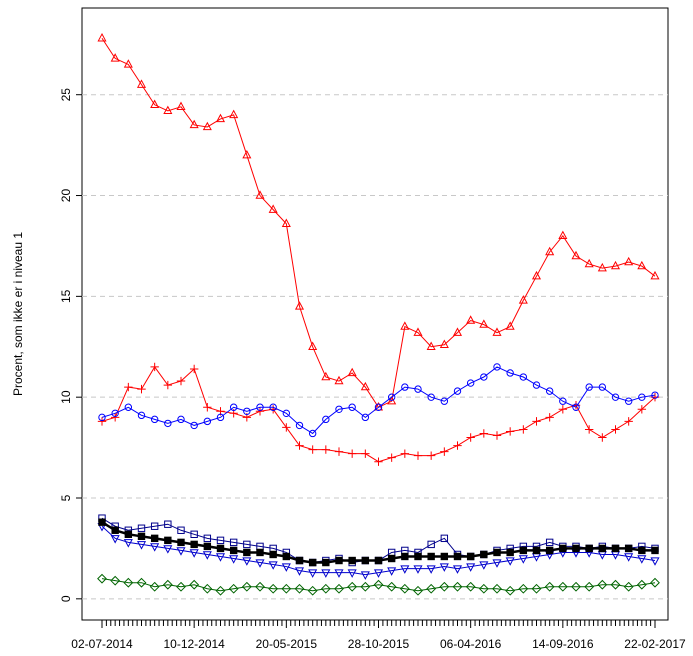 The width and height of the screenshot is (693, 656). I want to click on x-tick-label: 10-12-2014, so click(194, 644).